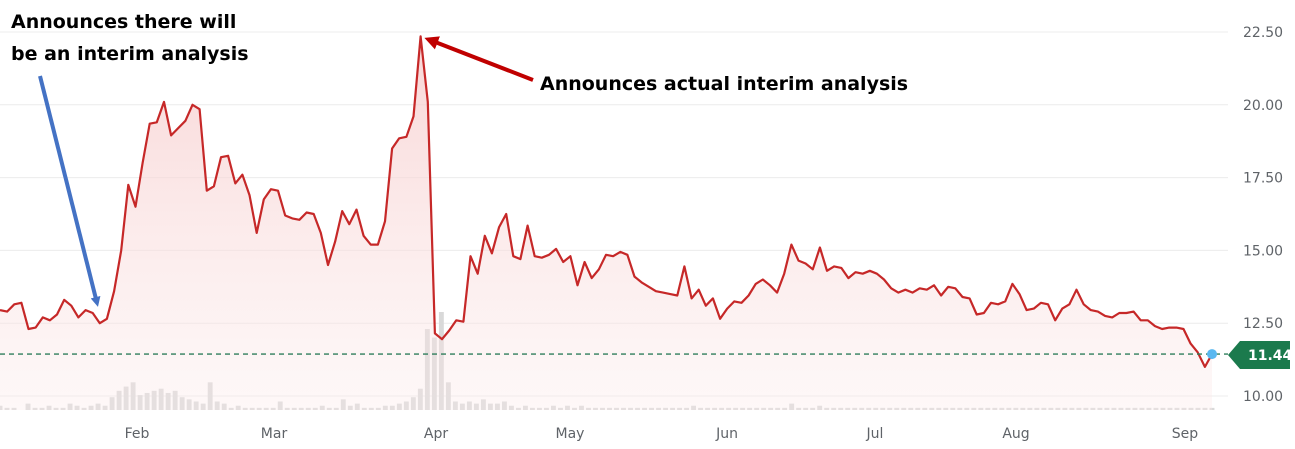 The width and height of the screenshot is (1295, 449). I want to click on annotation-interim-actual-text: Announces actual interim analysis, so click(724, 84).